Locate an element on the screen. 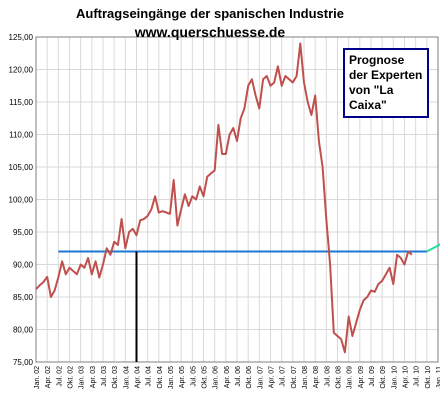 This screenshot has height=400, width=440. x-tick-label: Apr. 05 is located at coordinates (182, 377).